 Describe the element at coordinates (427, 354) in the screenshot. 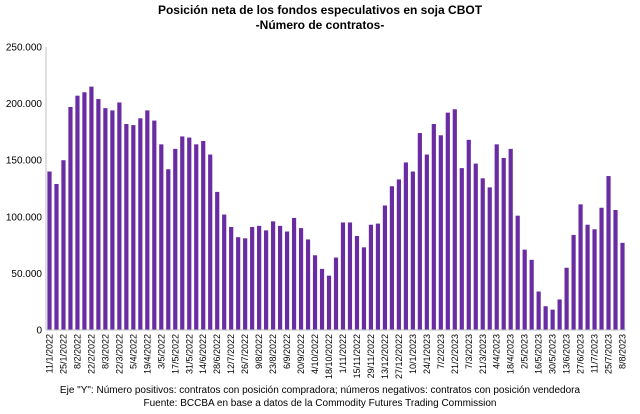

I see `x-tick-label: 24/1/2023` at that location.